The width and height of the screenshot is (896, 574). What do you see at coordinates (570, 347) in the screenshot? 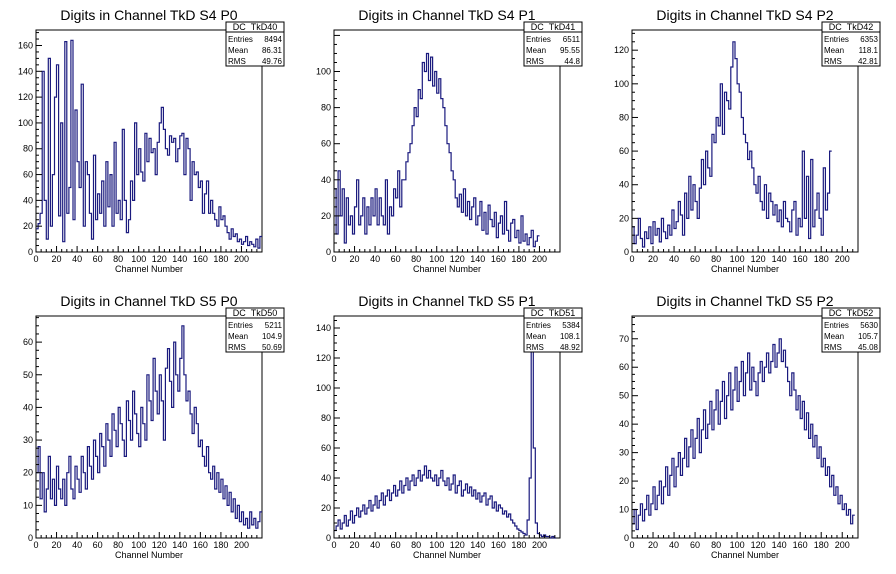
I see `stats-value: 48.92` at bounding box center [570, 347].